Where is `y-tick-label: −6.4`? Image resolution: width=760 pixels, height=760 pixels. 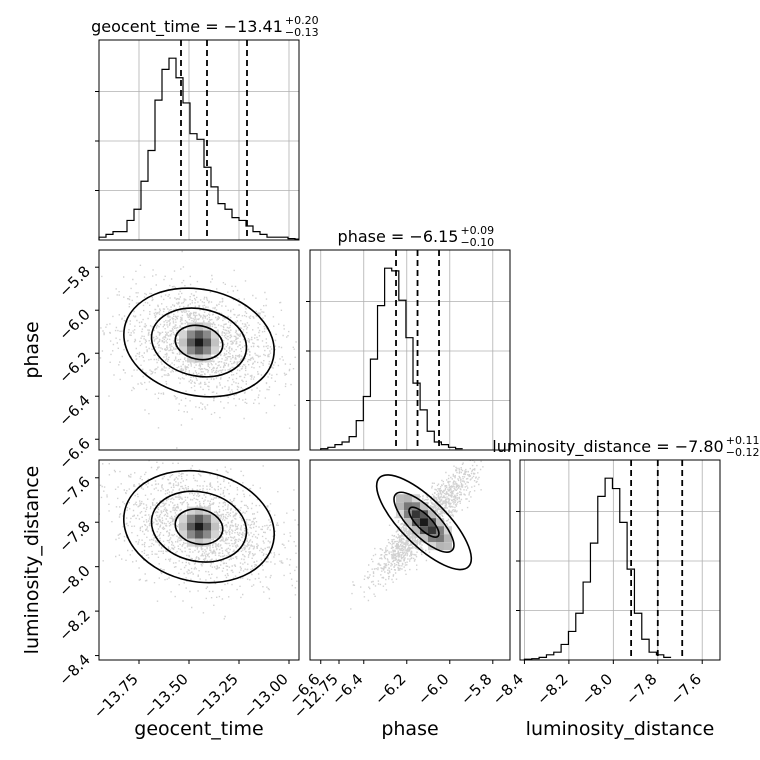
y-tick-label: −6.4 is located at coordinates (74, 410).